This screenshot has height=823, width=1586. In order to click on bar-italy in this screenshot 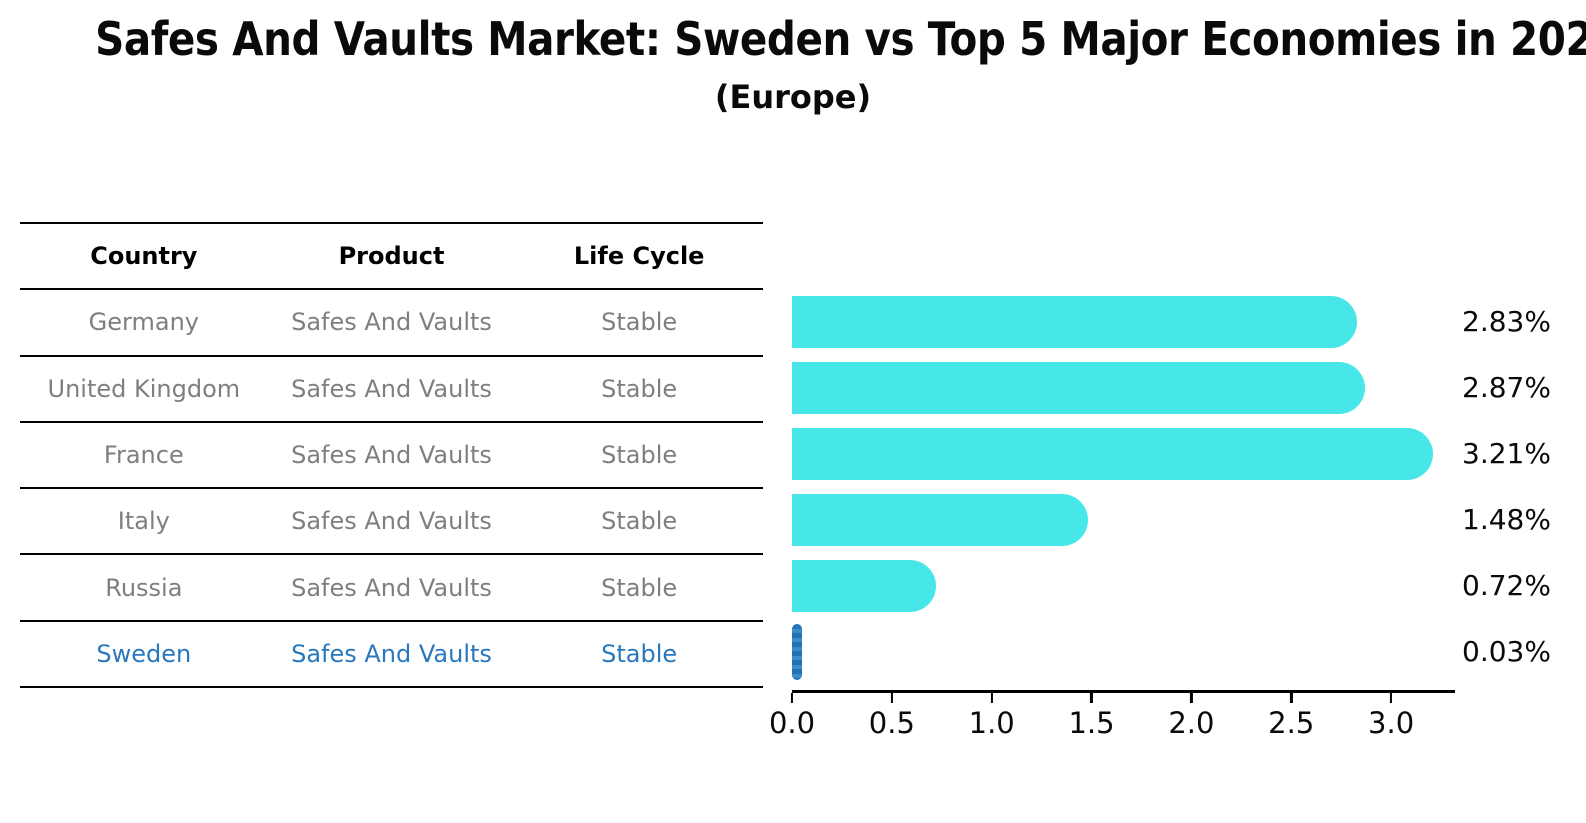, I will do `click(940, 520)`.